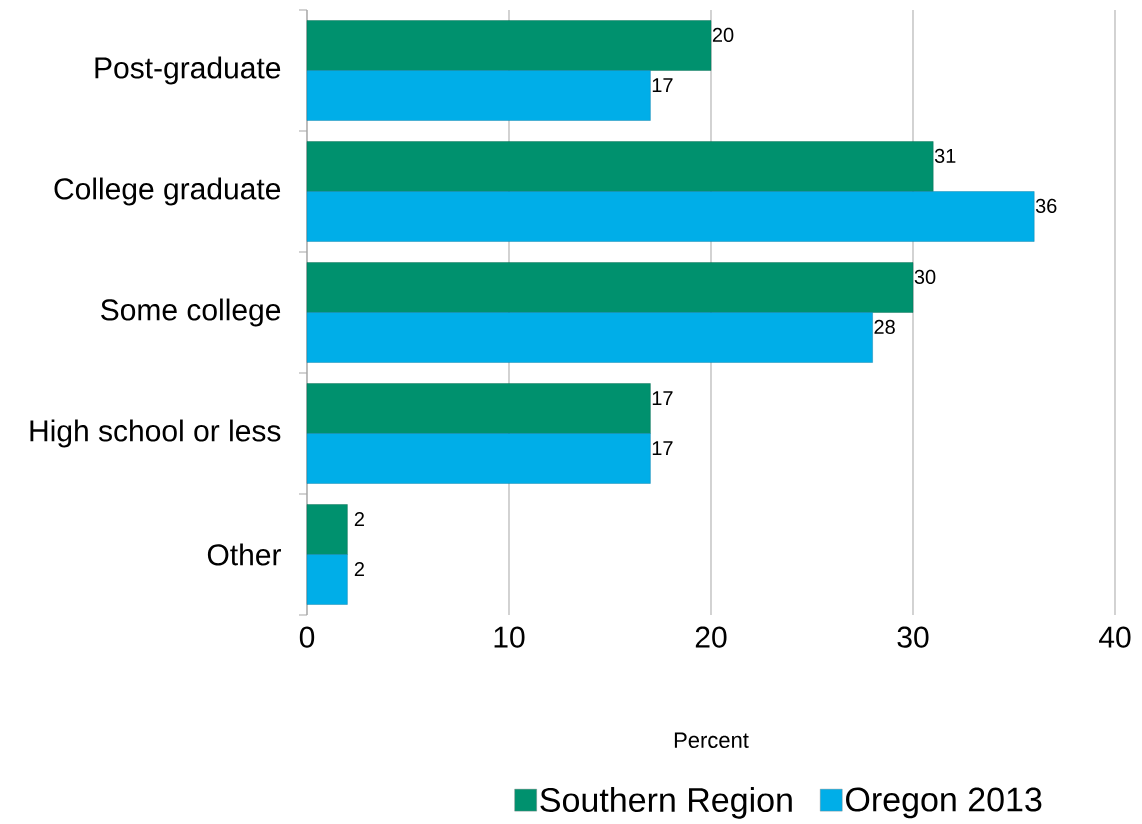 The image size is (1142, 824). What do you see at coordinates (509, 637) in the screenshot?
I see `x-tick-label: 10` at bounding box center [509, 637].